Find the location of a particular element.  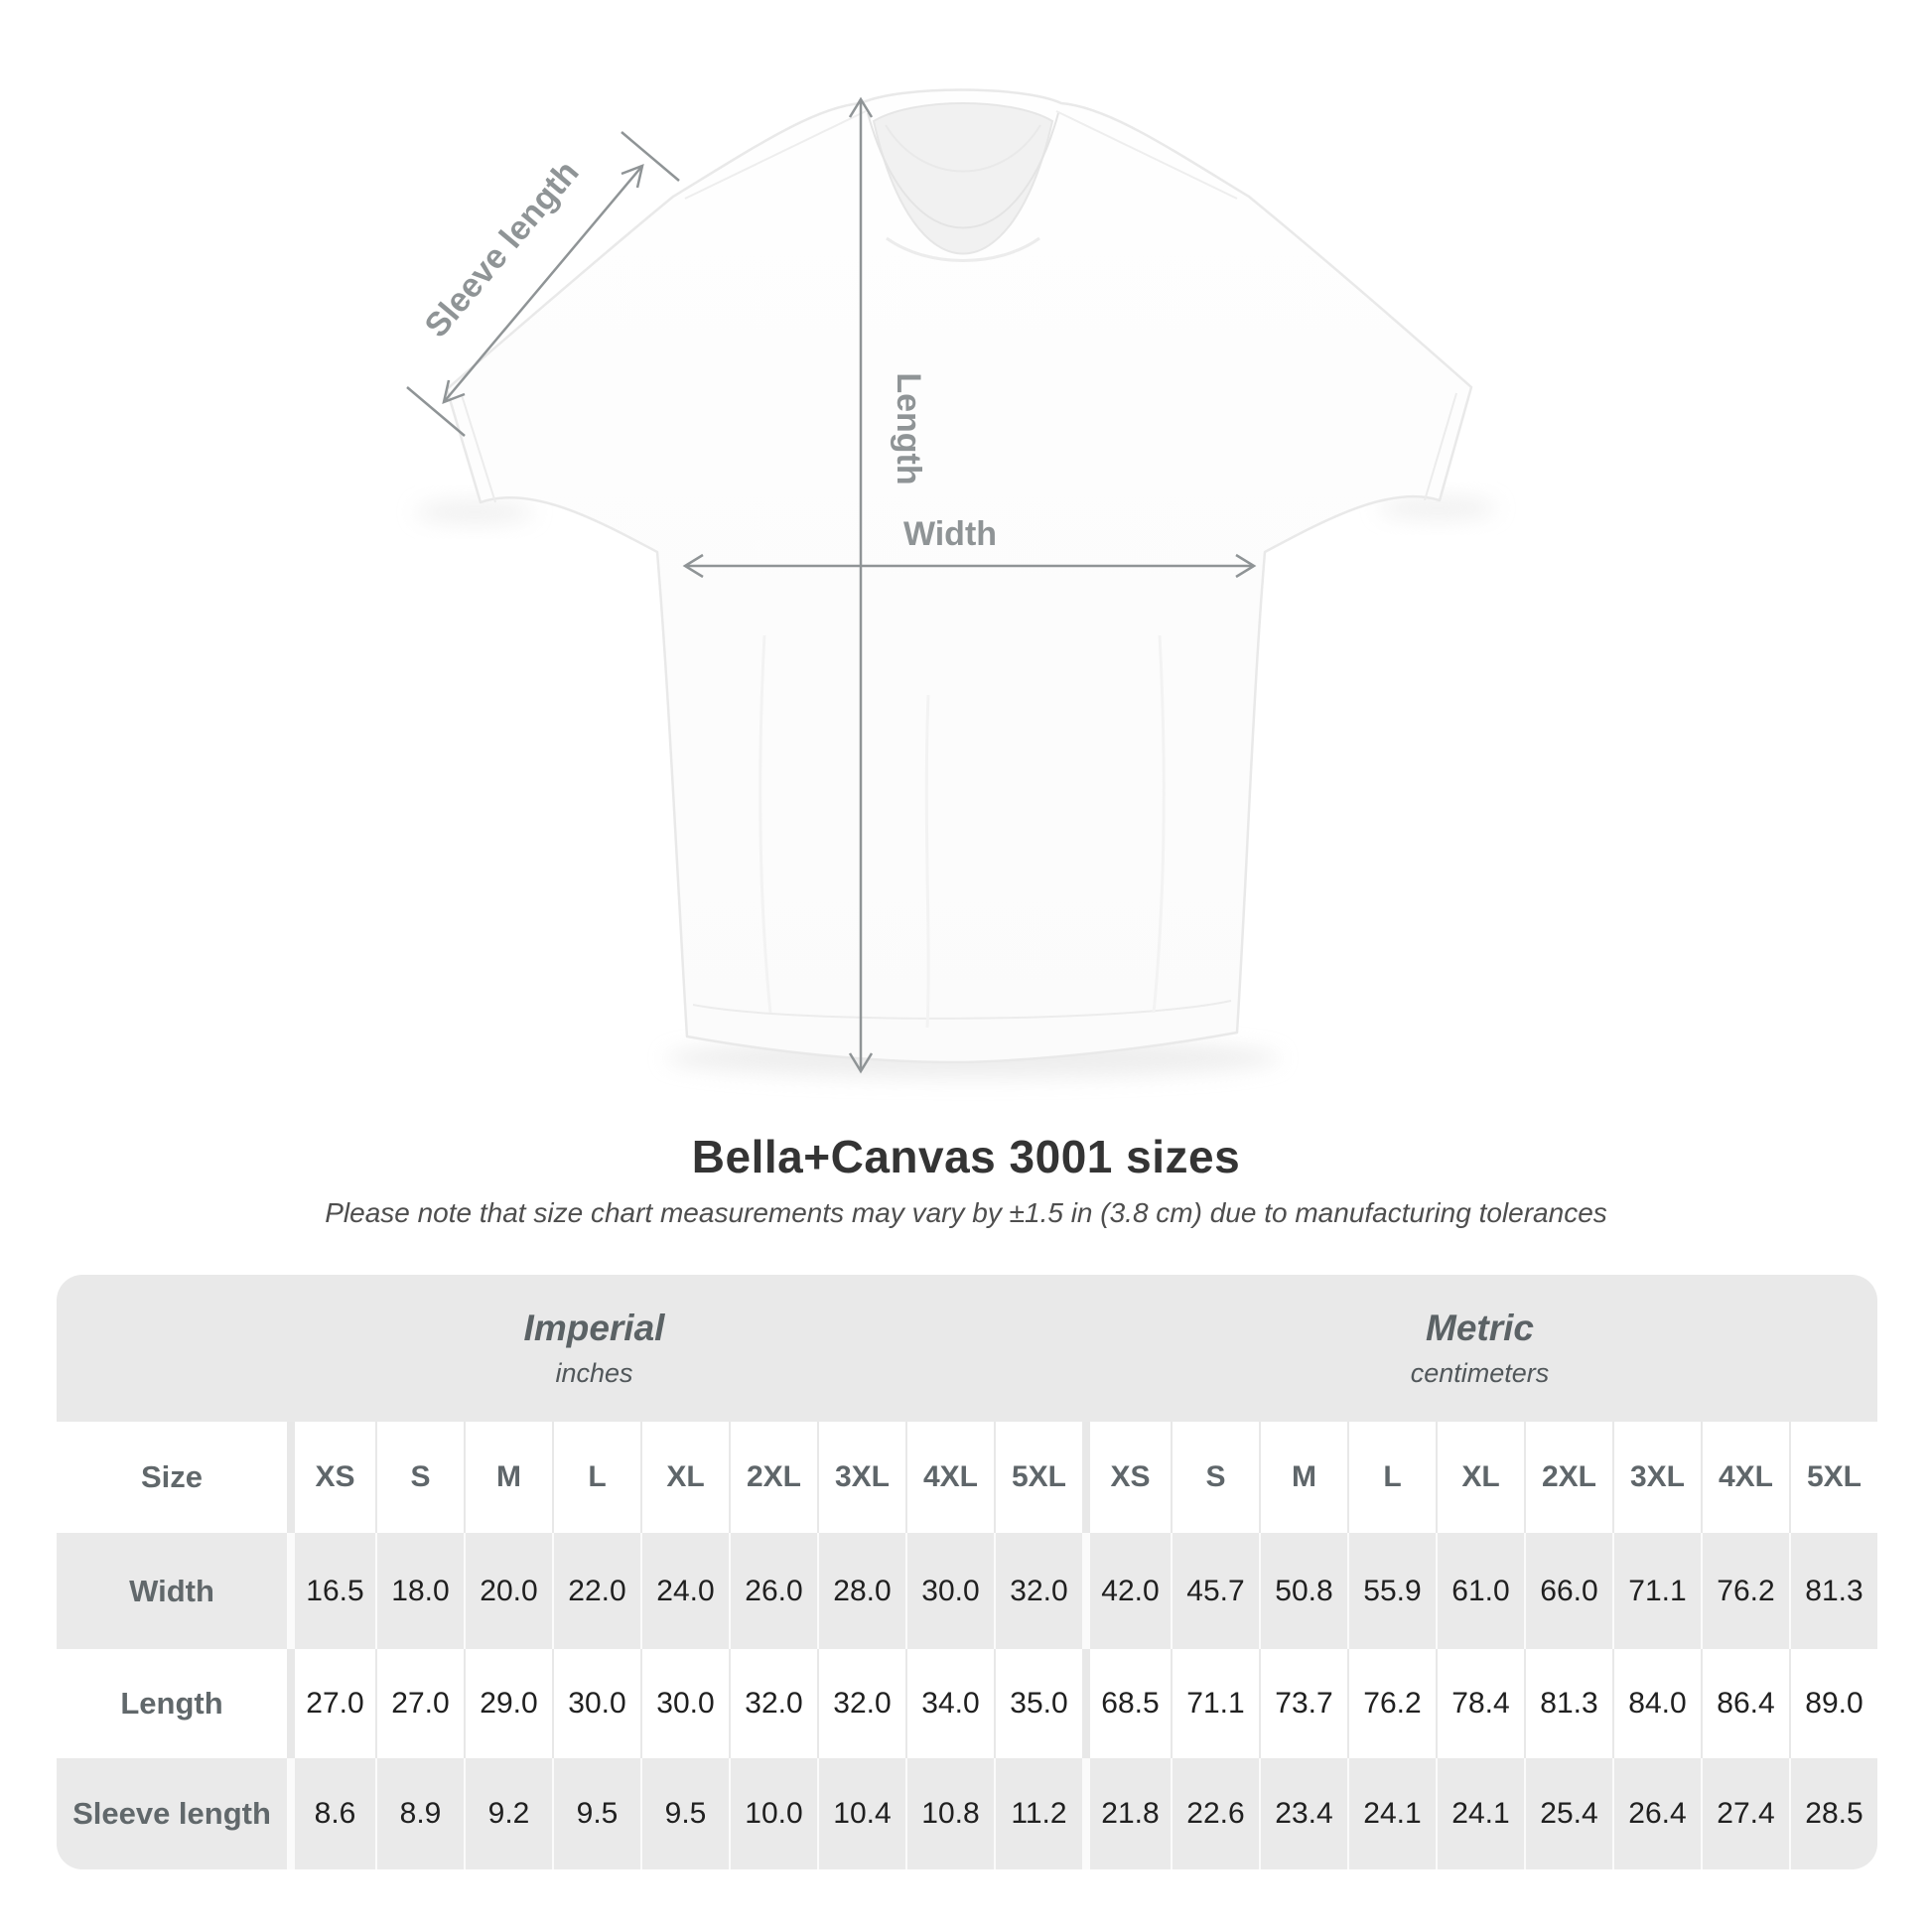

imperial-col-header: M is located at coordinates (508, 1478).